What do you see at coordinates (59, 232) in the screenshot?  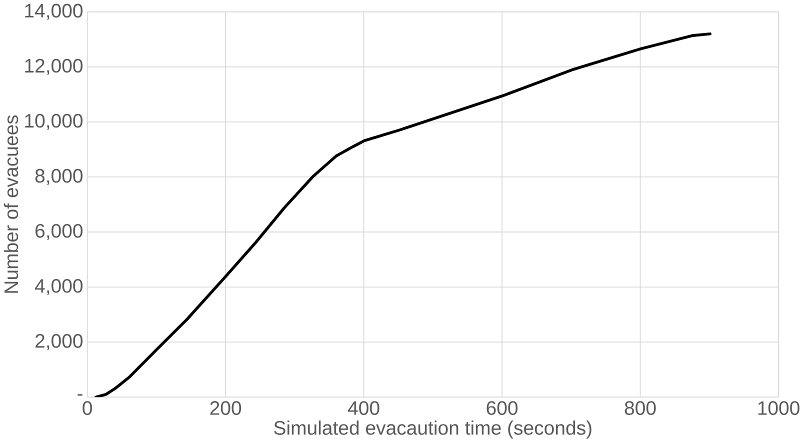 I see `y-tick-label: 6,000` at bounding box center [59, 232].